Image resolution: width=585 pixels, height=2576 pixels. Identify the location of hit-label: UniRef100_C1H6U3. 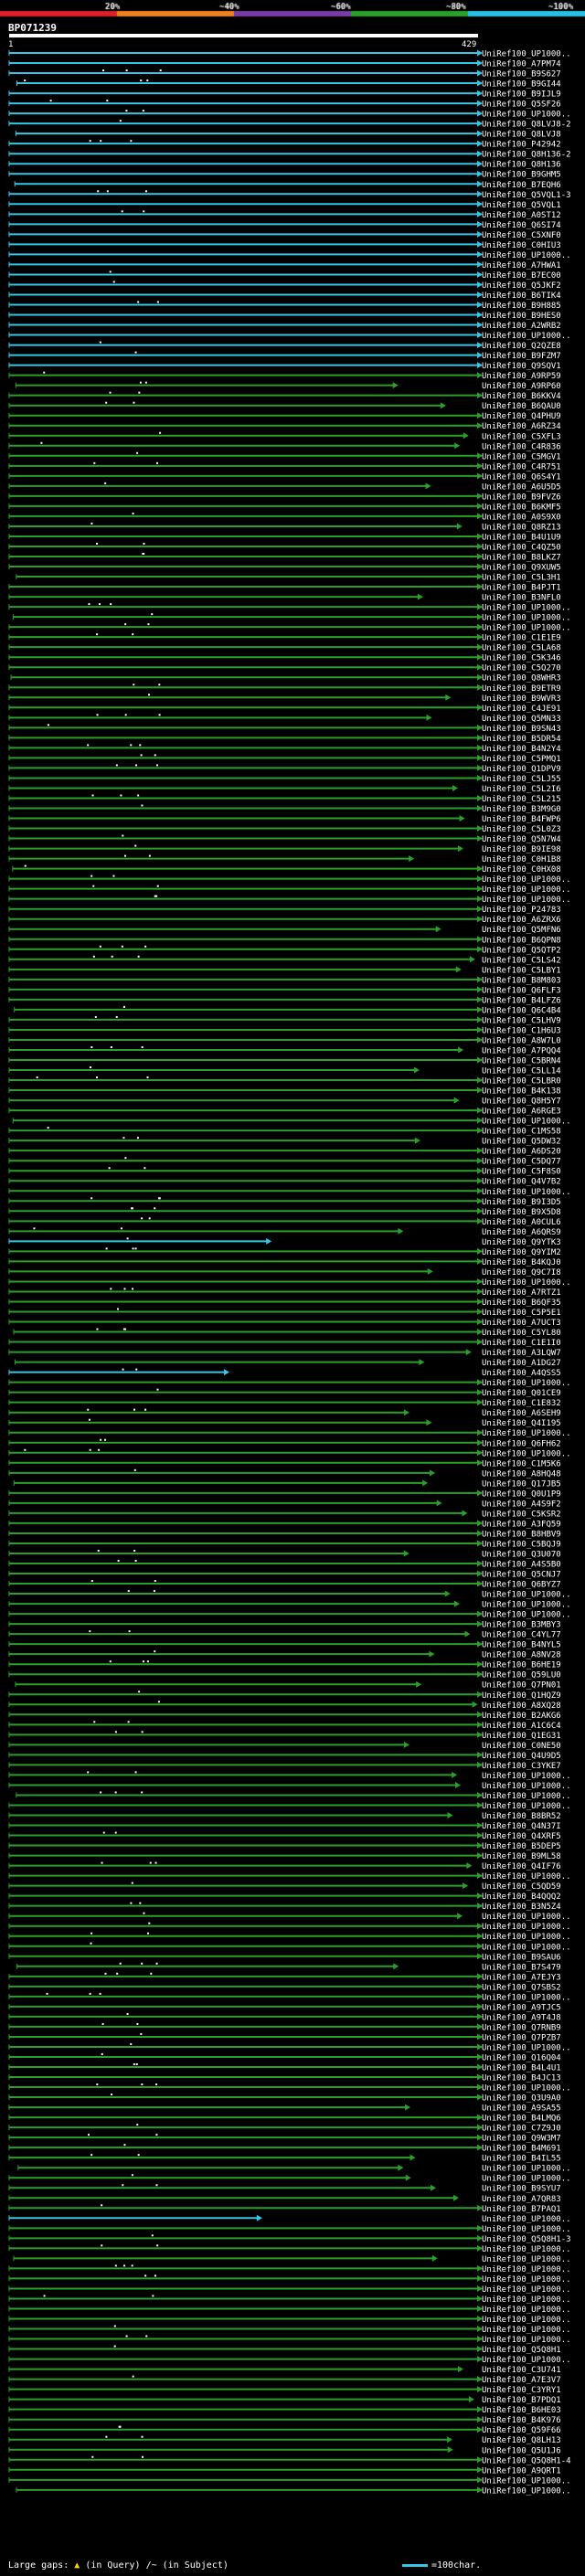
(521, 1030).